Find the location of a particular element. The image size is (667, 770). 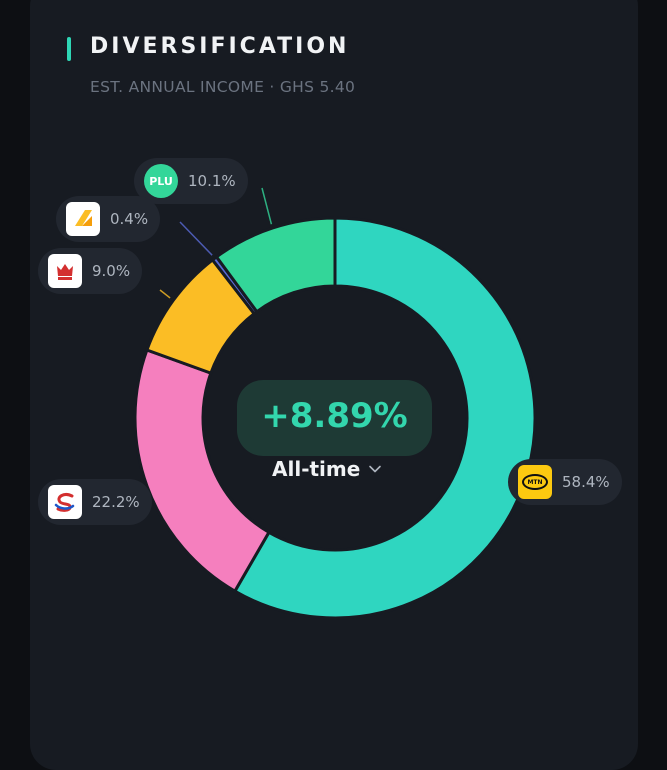

return-value: +8.89% is located at coordinates (334, 416).